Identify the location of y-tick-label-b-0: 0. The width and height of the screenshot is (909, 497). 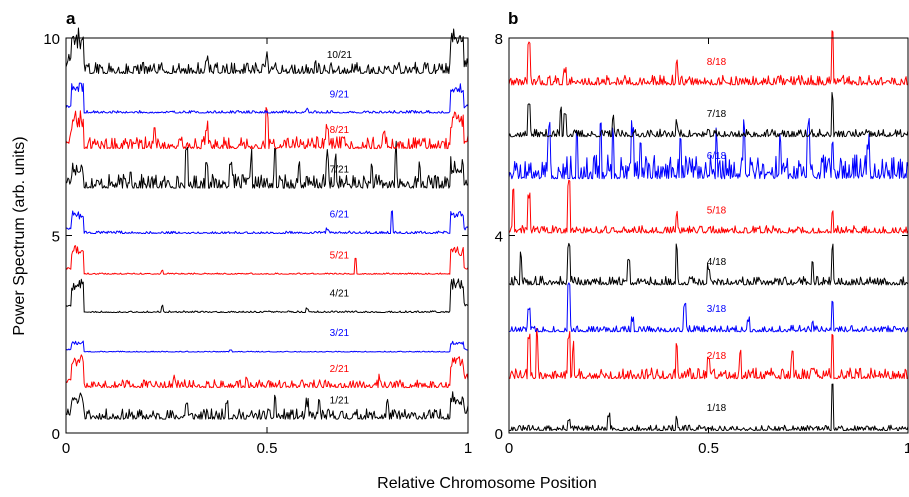
(499, 434).